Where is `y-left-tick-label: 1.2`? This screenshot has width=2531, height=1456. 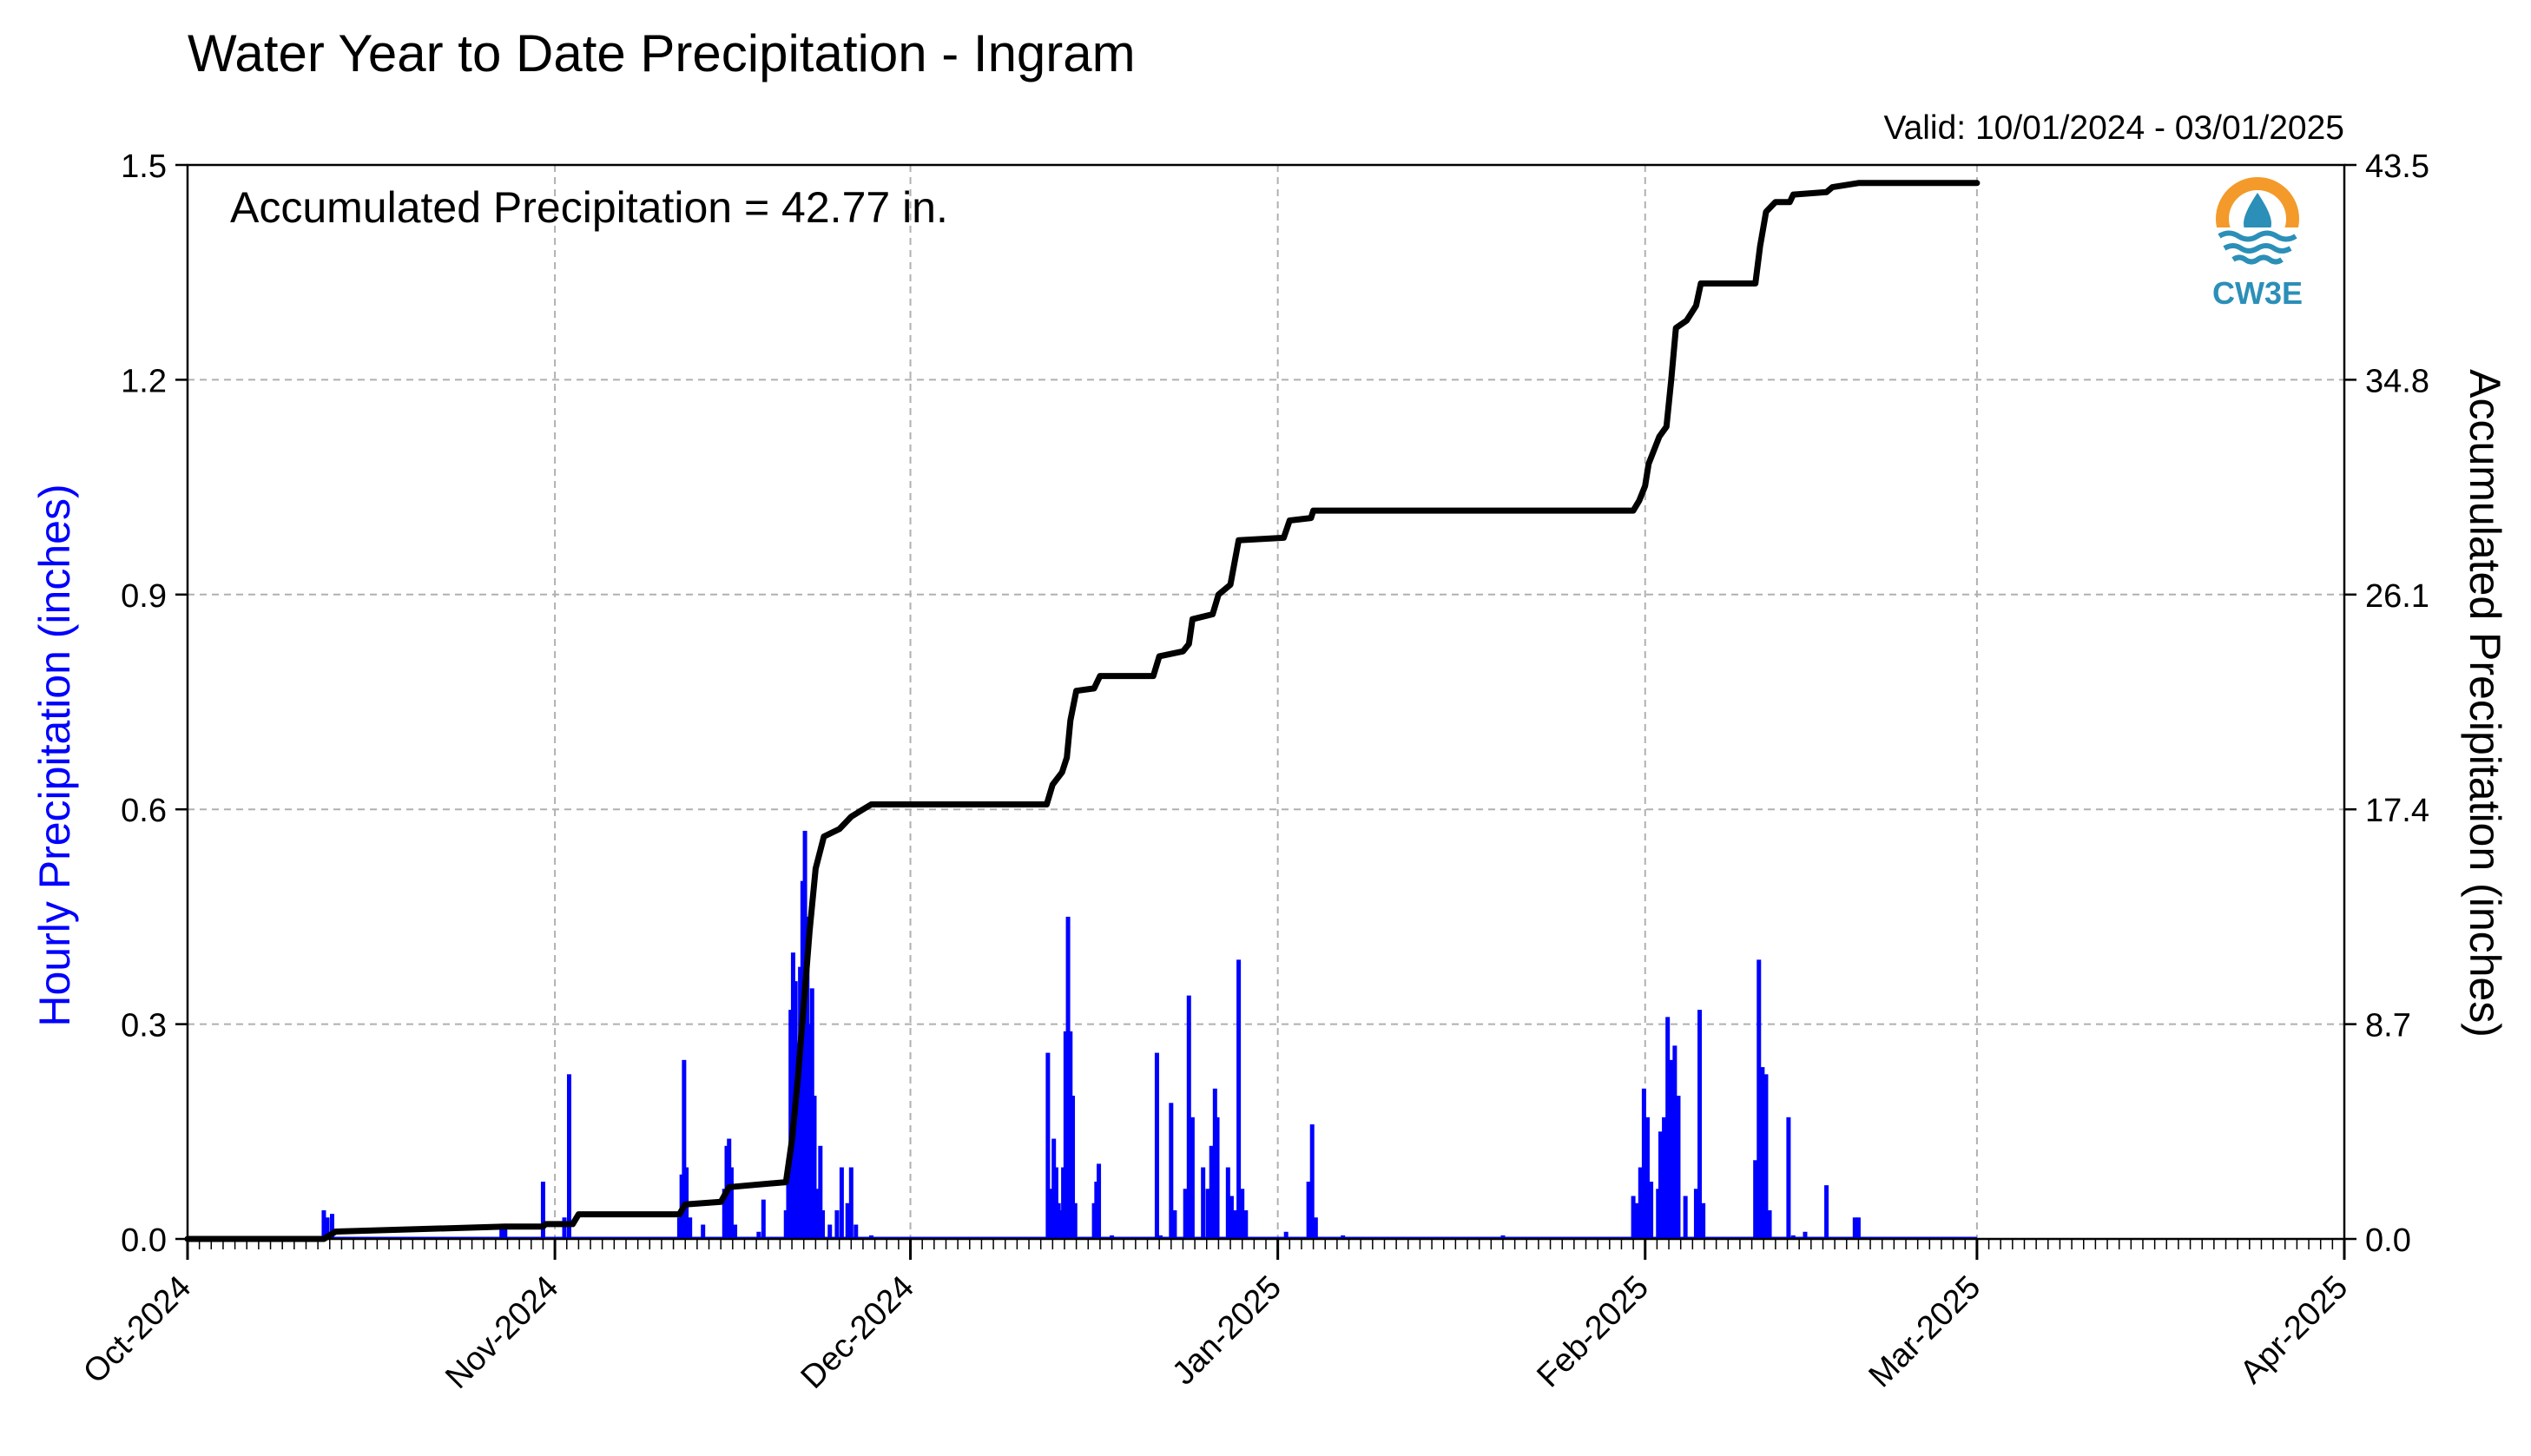
y-left-tick-label: 1.2 is located at coordinates (144, 381).